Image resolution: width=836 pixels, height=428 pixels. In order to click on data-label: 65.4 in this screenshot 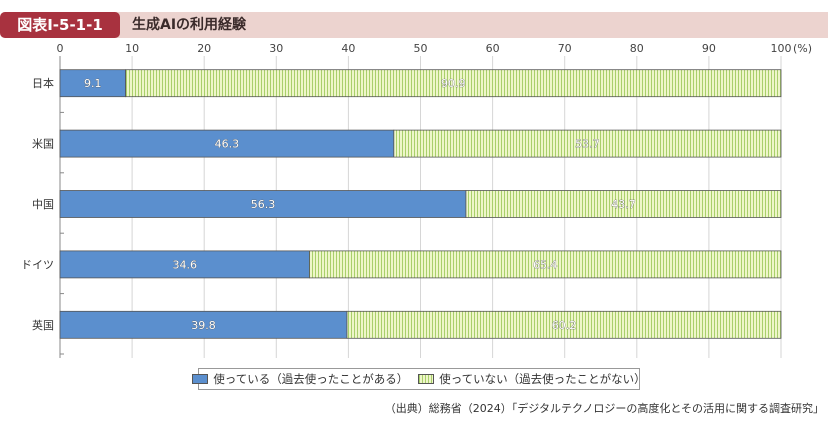, I will do `click(545, 264)`.